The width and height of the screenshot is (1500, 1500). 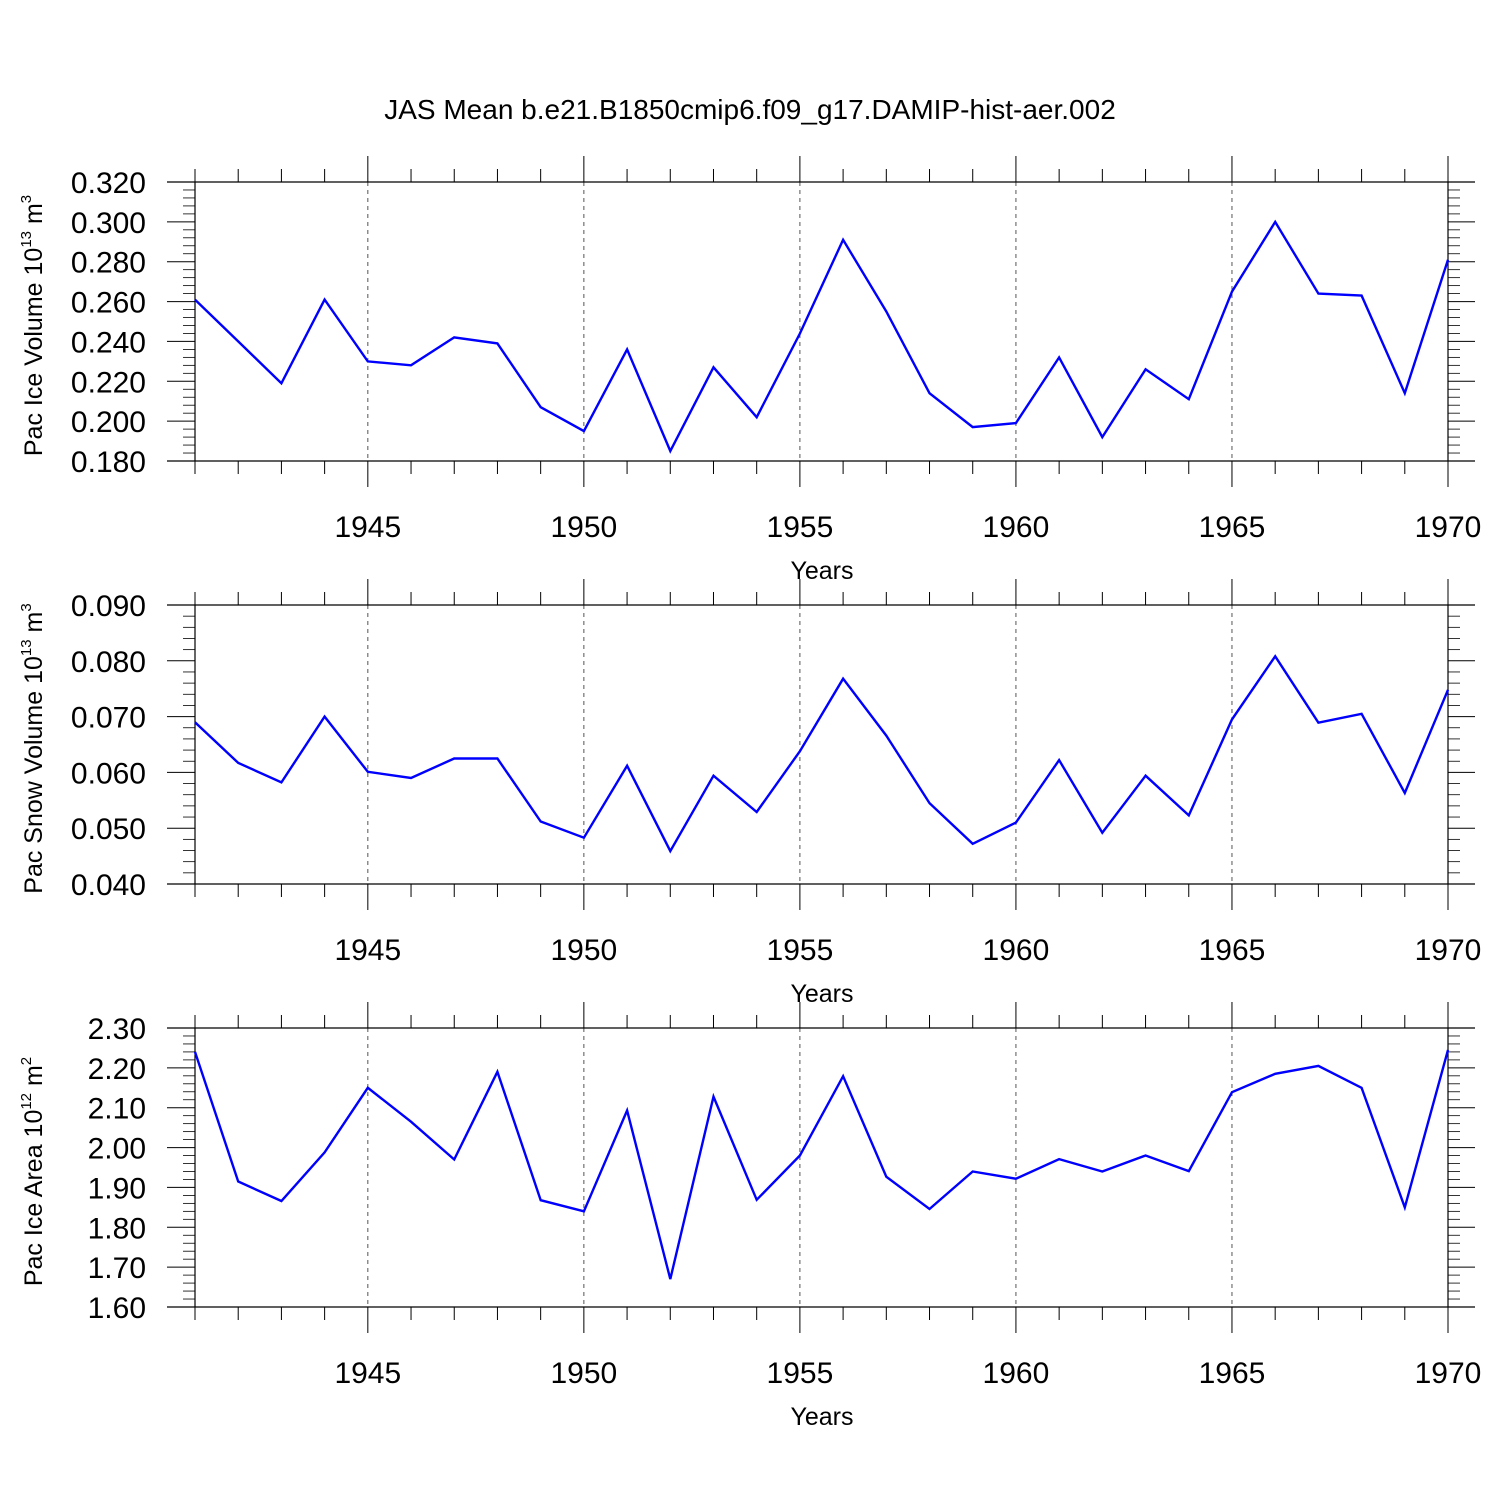 I want to click on y-tick-label: 0.050, so click(x=108, y=829).